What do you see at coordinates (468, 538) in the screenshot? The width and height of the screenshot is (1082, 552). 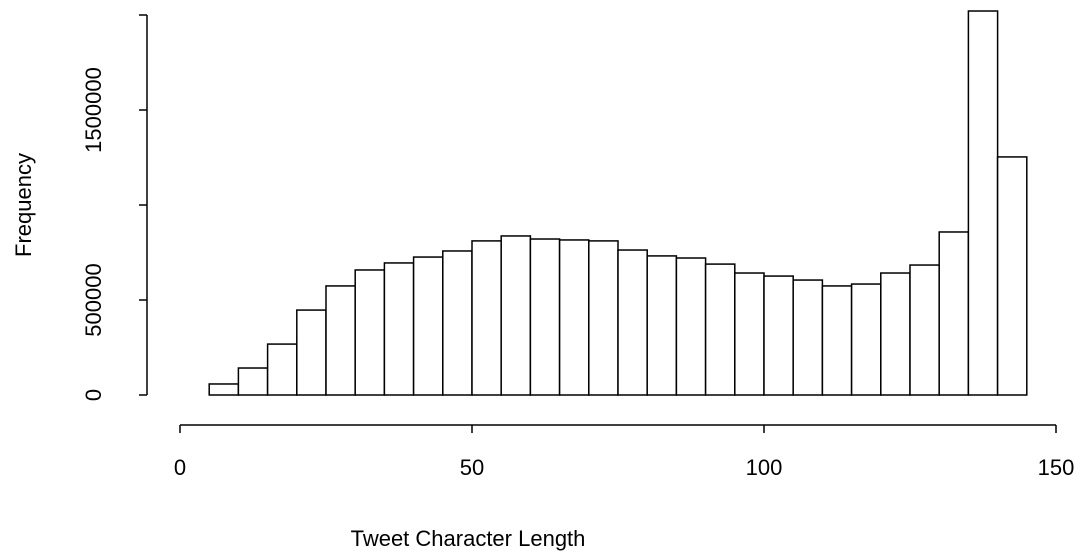 I see `x-axis-label: Tweet Character Length` at bounding box center [468, 538].